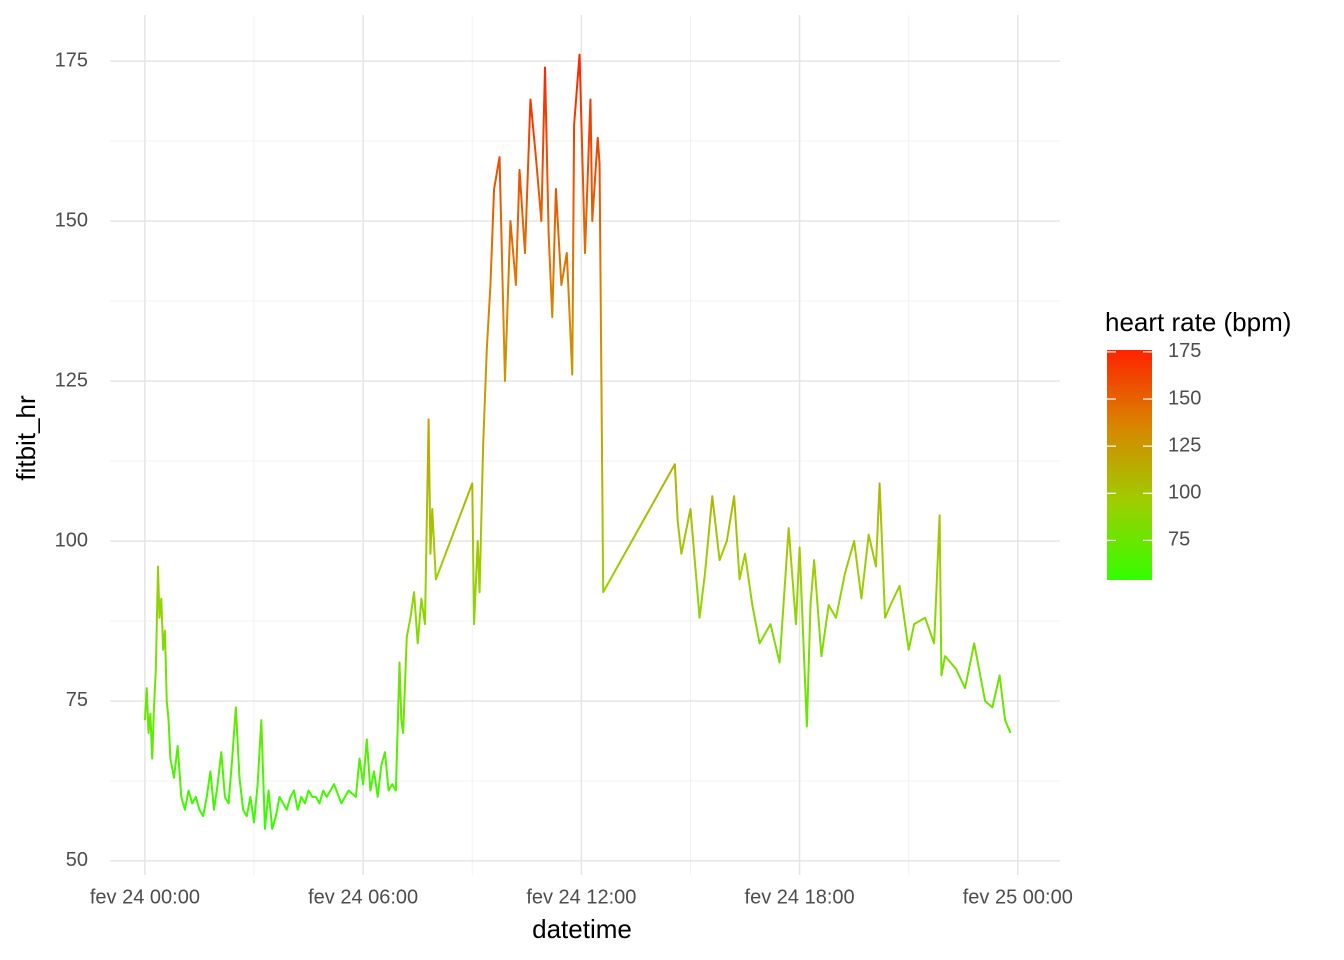  What do you see at coordinates (582, 929) in the screenshot?
I see `x-axis-title: datetime` at bounding box center [582, 929].